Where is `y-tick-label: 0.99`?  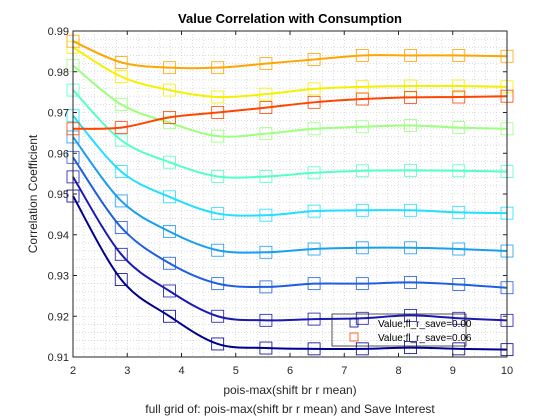
y-tick-label: 0.99 is located at coordinates (58, 32).